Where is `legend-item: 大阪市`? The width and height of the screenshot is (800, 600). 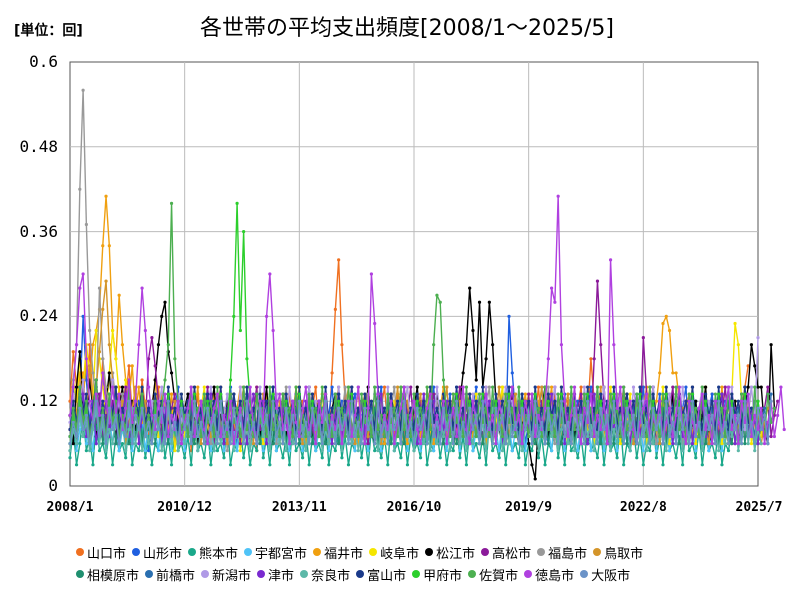 legend-item: 大阪市 is located at coordinates (605, 574).